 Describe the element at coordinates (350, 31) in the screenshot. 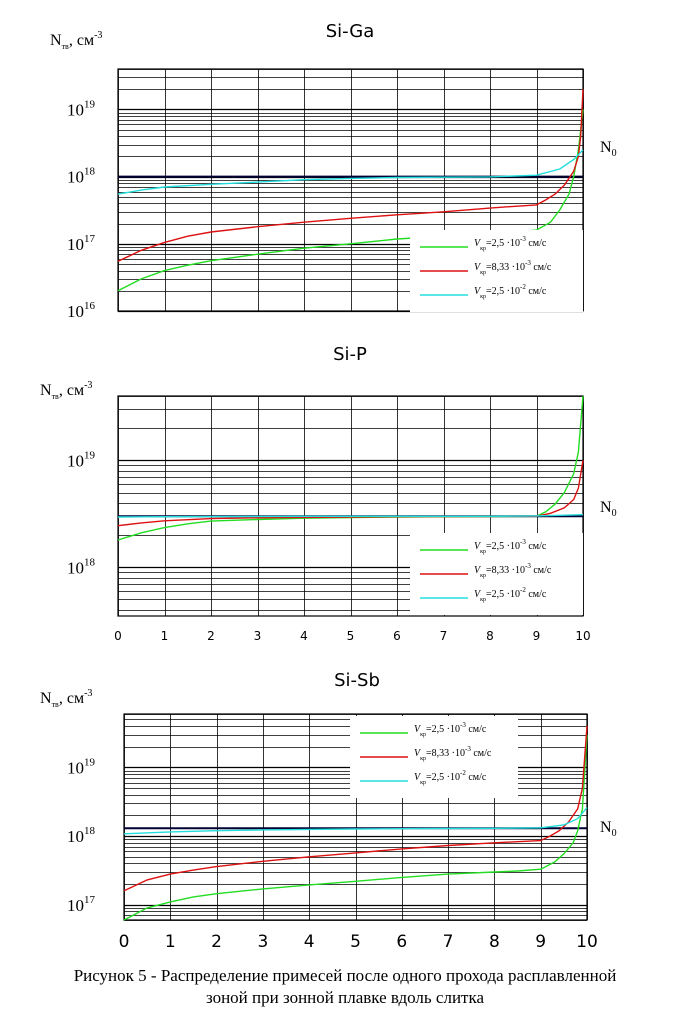

I see `chart-title: Si-Ga` at that location.